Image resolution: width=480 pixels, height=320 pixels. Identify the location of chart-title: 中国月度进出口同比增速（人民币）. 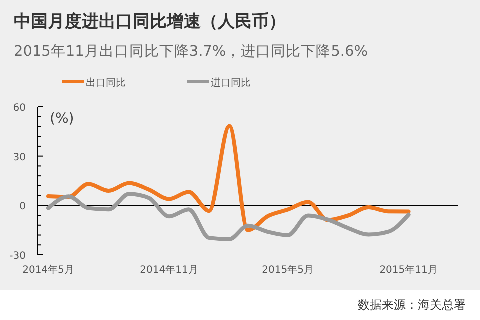
(150, 22).